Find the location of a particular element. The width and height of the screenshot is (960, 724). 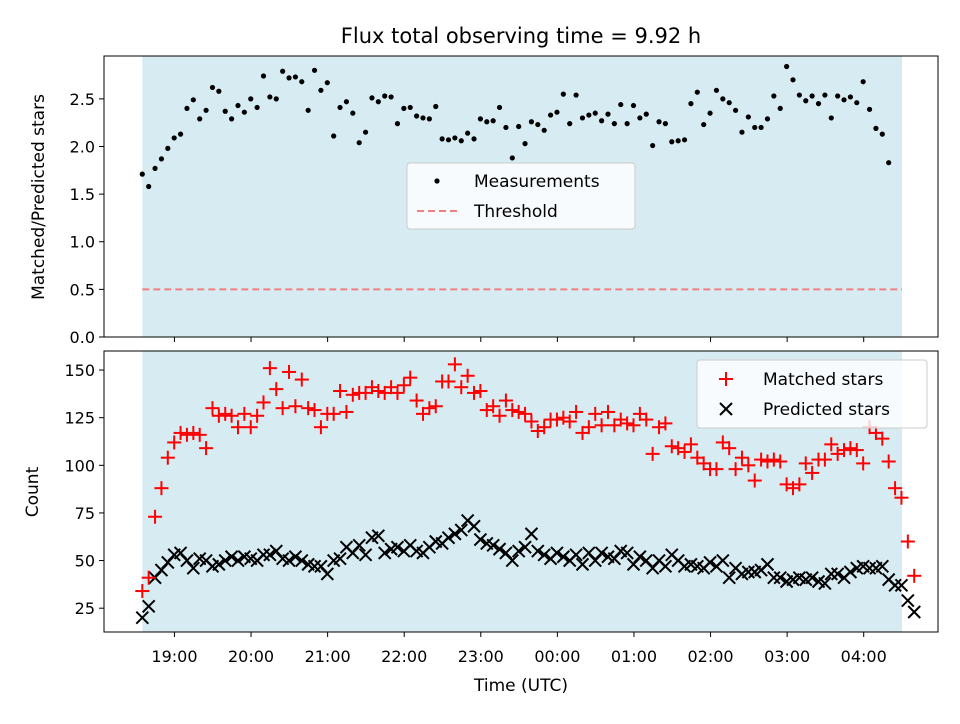

bottom-legend: Matched stars Predicted stars is located at coordinates (812, 394).